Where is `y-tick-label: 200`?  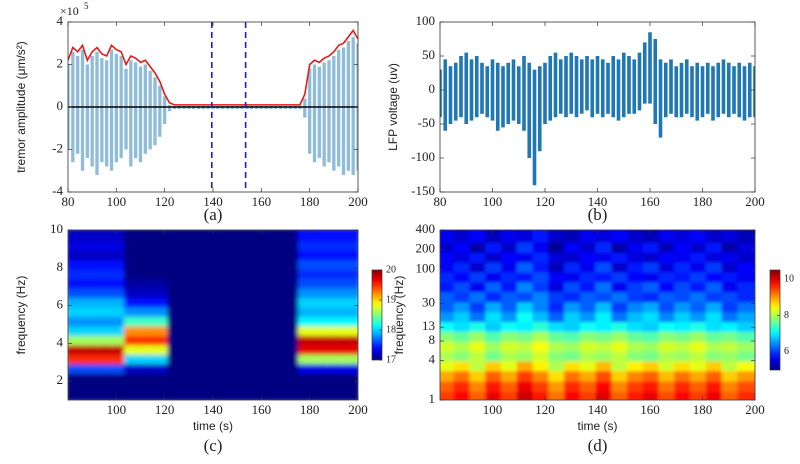
y-tick-label: 200 is located at coordinates (426, 248).